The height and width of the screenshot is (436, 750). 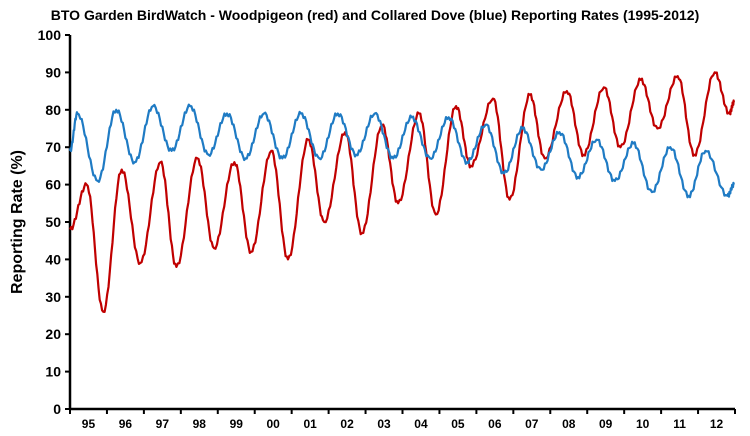 I want to click on x-tick-label: 96, so click(x=126, y=424).